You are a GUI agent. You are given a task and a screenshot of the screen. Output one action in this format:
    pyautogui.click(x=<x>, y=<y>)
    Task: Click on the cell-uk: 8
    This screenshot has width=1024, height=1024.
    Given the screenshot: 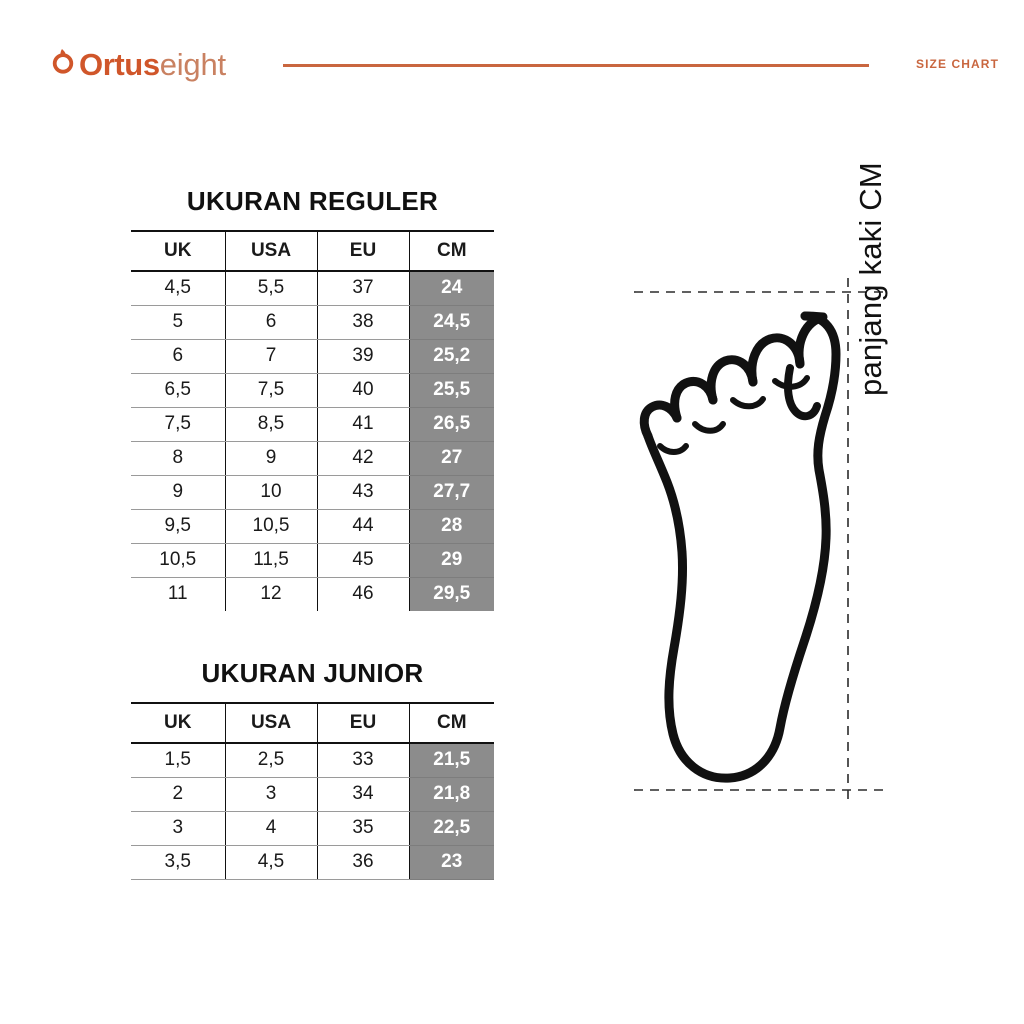 What is the action you would take?
    pyautogui.click(x=178, y=458)
    